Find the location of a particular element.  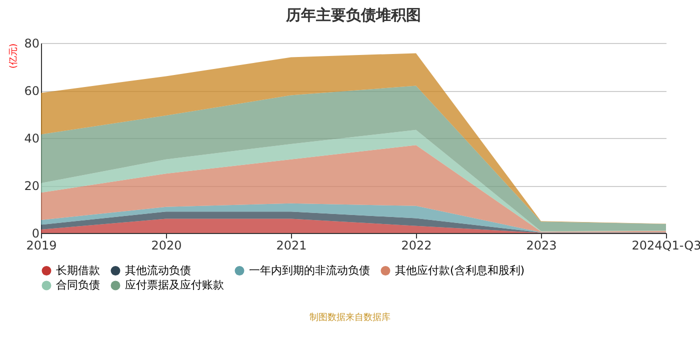

legend-label: 长期借款 is located at coordinates (78, 270).